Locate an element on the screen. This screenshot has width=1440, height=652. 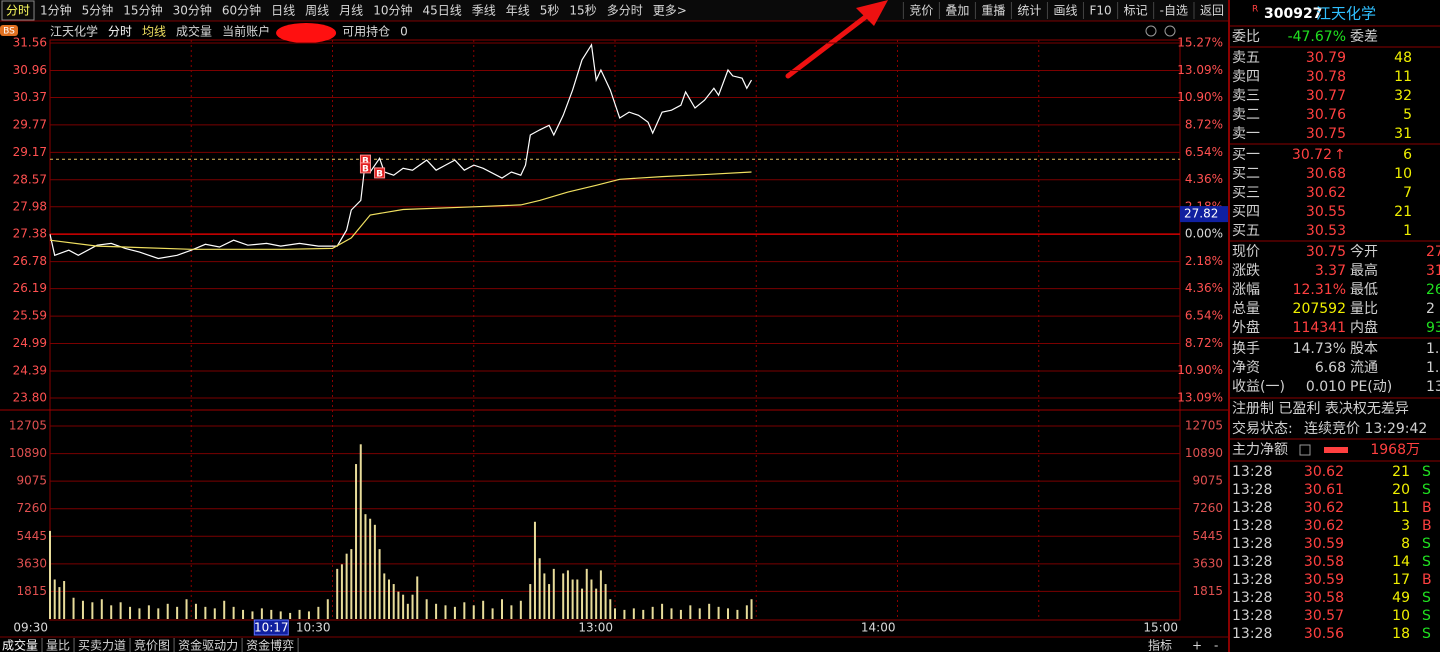
toolbar-tab: 年线 is located at coordinates (518, 11).